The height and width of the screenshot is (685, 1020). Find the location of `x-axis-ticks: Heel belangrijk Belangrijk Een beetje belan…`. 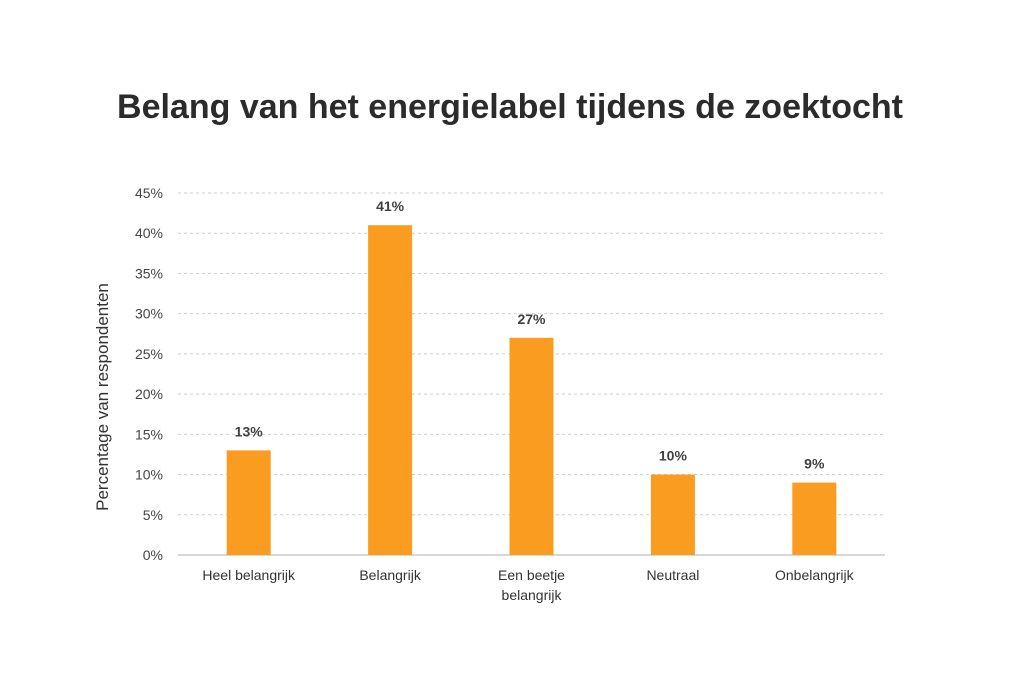

x-axis-ticks: Heel belangrijk Belangrijk Een beetje belan… is located at coordinates (528, 585).